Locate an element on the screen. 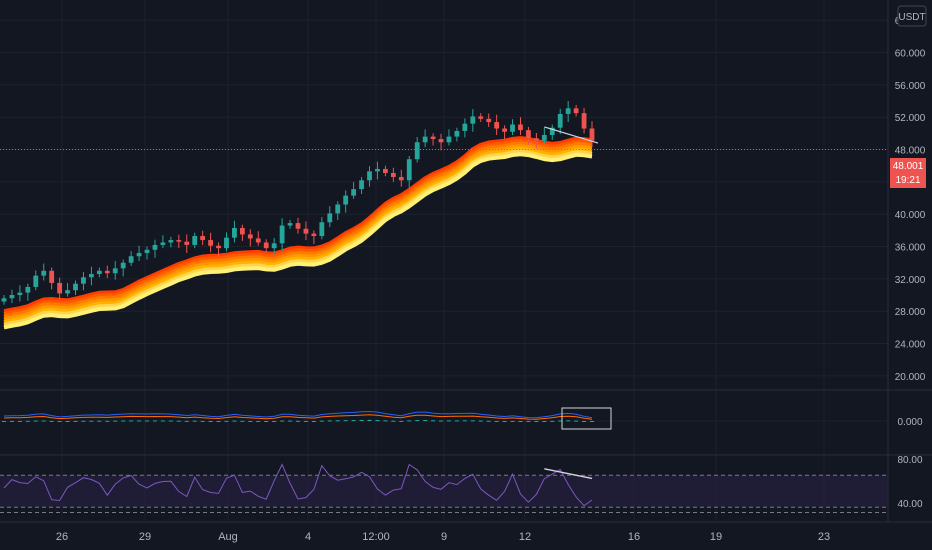  last-price-value: 48.001 is located at coordinates (908, 166).